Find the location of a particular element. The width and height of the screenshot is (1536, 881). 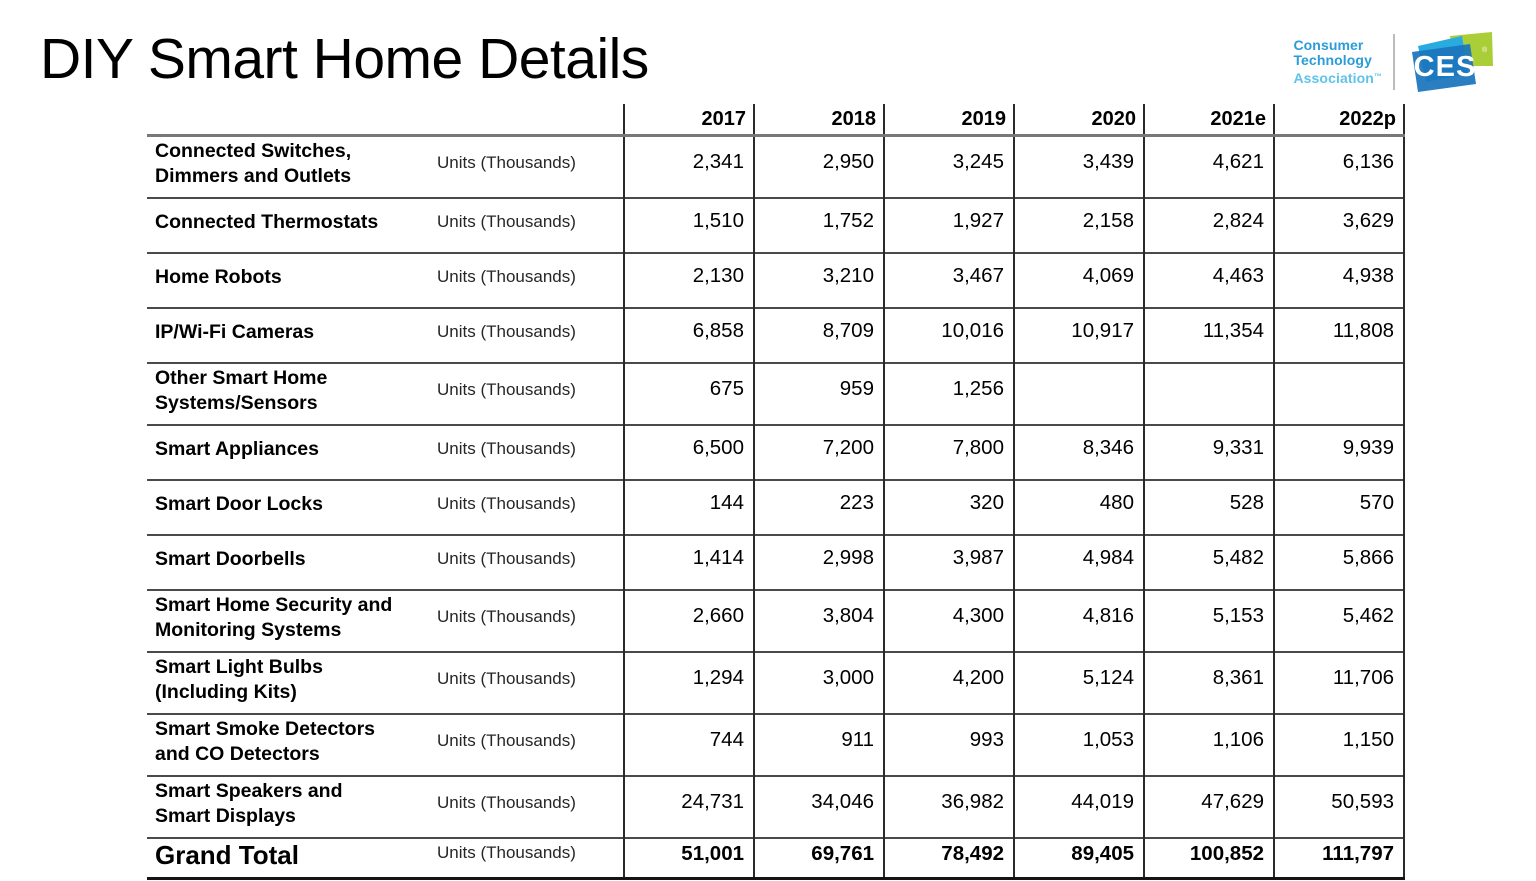

value-cell: 3,467 is located at coordinates (948, 280).